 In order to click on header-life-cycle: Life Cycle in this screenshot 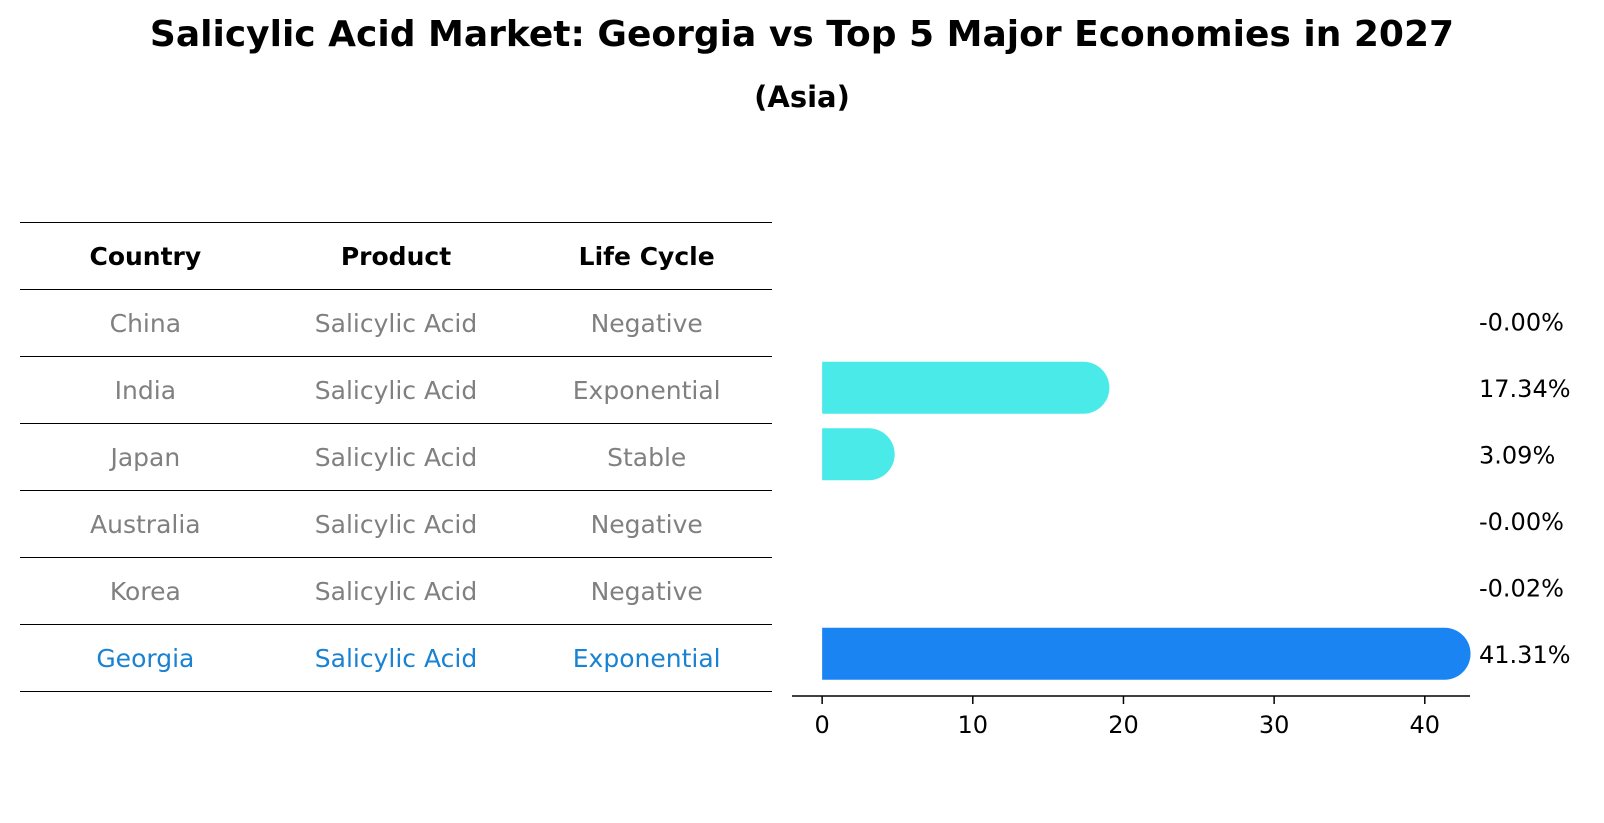, I will do `click(646, 256)`.